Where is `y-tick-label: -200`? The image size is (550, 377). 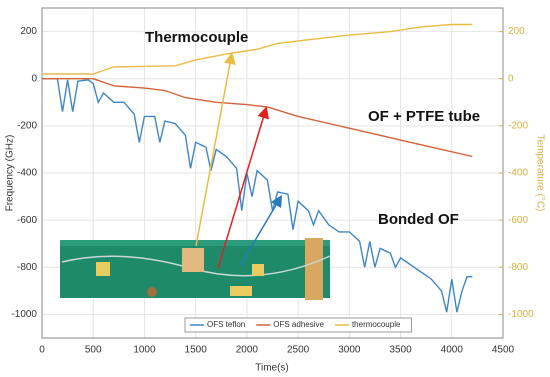
y-tick-label: -200 is located at coordinates (27, 125).